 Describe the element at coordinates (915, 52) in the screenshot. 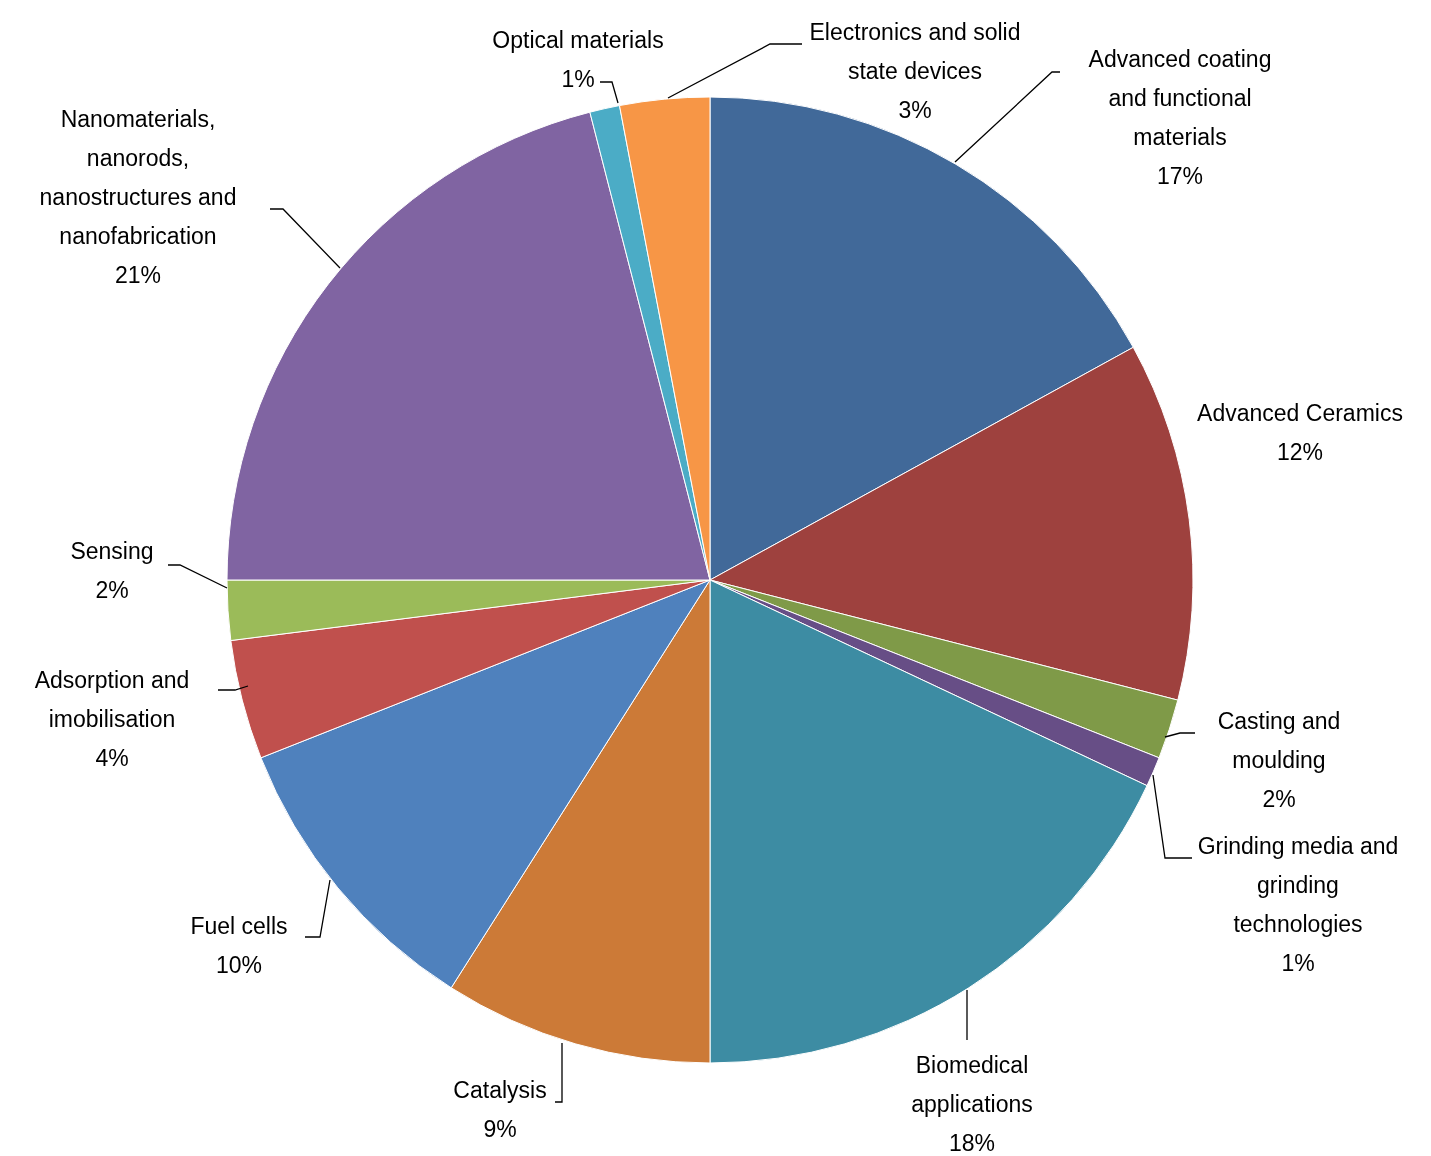

I see `slice-label: Electronics and solid state devices` at that location.